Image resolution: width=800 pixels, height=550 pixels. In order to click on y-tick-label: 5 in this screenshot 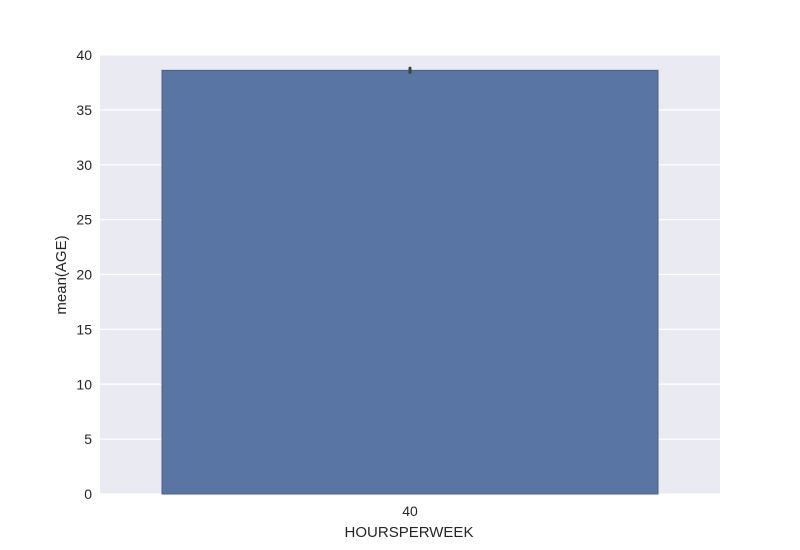, I will do `click(88, 439)`.